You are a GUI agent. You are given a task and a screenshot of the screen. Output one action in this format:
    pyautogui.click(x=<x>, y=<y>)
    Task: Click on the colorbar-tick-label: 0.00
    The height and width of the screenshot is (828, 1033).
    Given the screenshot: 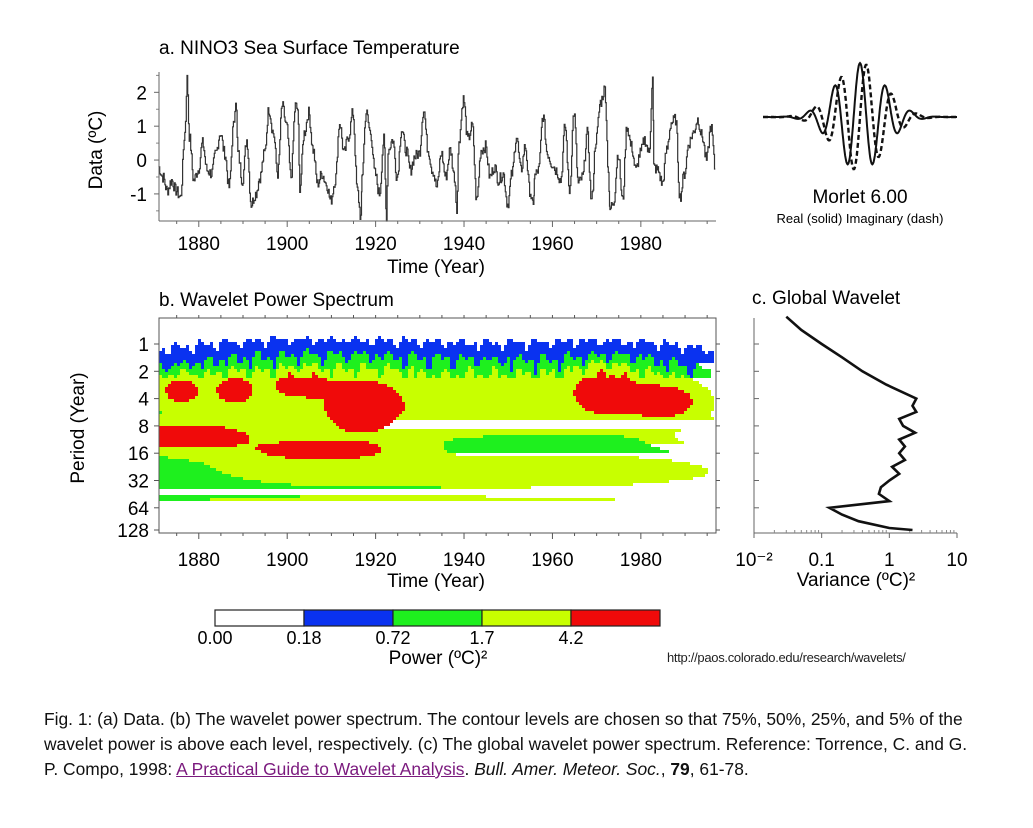 What is the action you would take?
    pyautogui.click(x=214, y=638)
    